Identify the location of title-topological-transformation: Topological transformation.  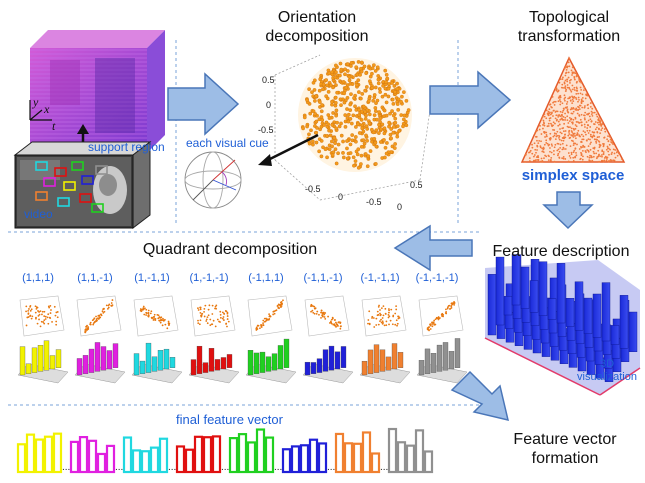
(569, 27).